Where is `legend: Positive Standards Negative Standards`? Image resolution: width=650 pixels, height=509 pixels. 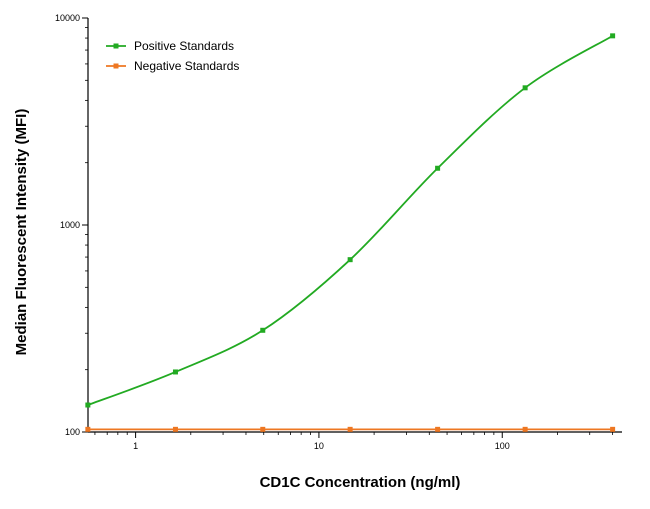
legend: Positive Standards Negative Standards is located at coordinates (172, 56).